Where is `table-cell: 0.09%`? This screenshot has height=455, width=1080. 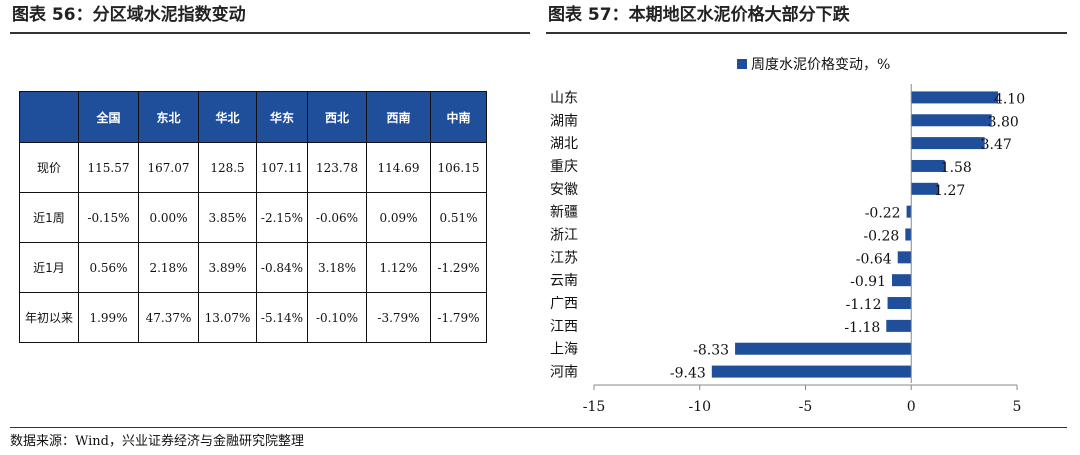
table-cell: 0.09% is located at coordinates (398, 217).